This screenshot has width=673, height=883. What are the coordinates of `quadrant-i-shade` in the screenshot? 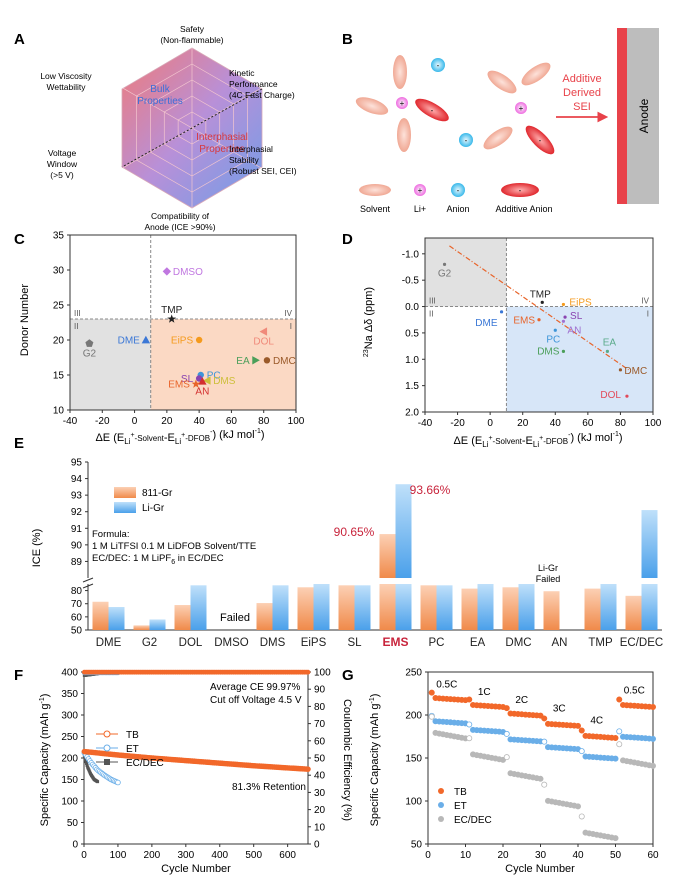 It's located at (579, 359).